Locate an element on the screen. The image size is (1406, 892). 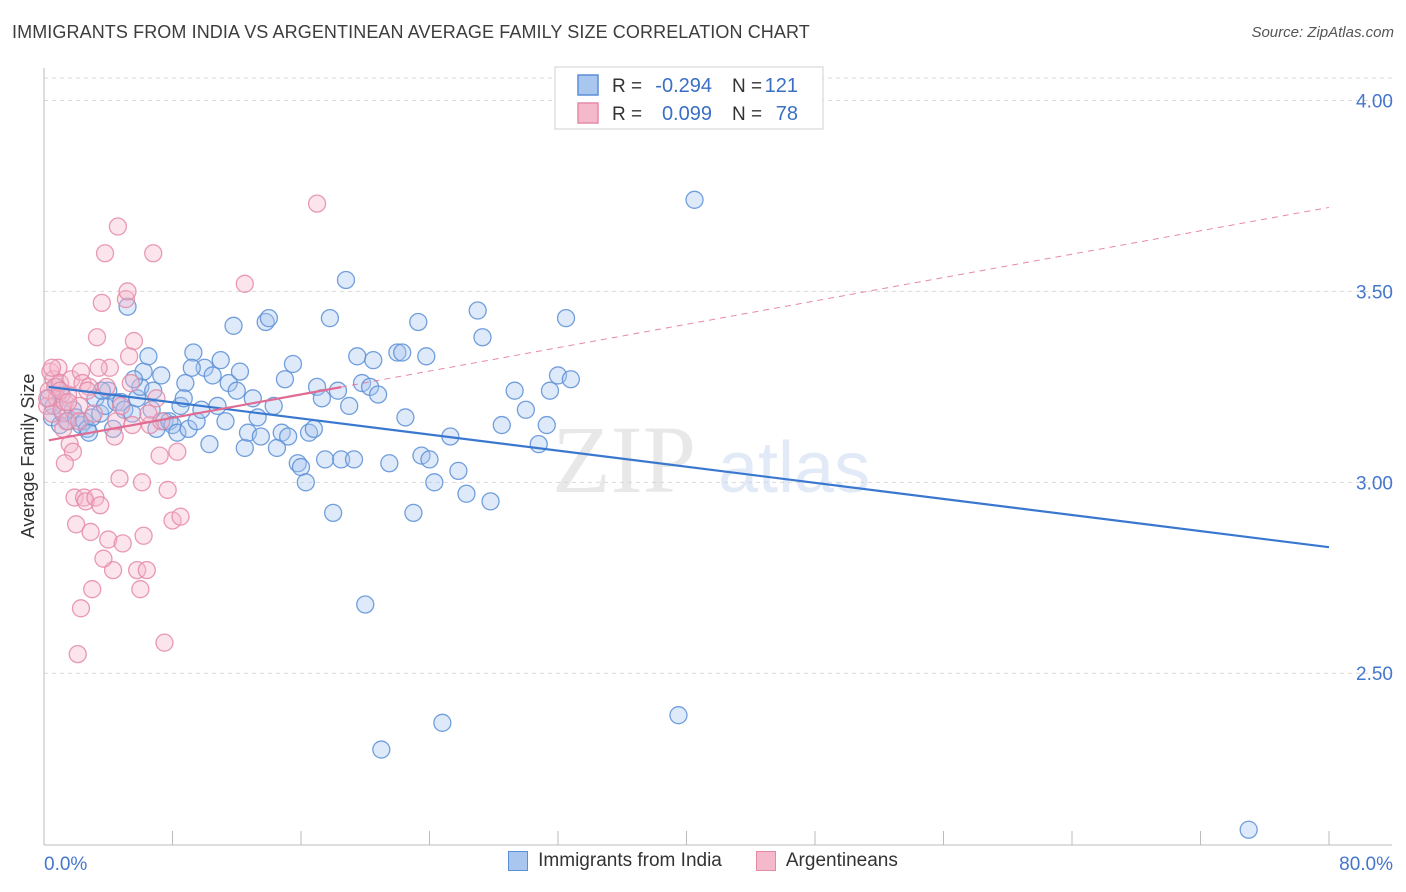
y-tick-label: 2.50 is located at coordinates (1374, 674).